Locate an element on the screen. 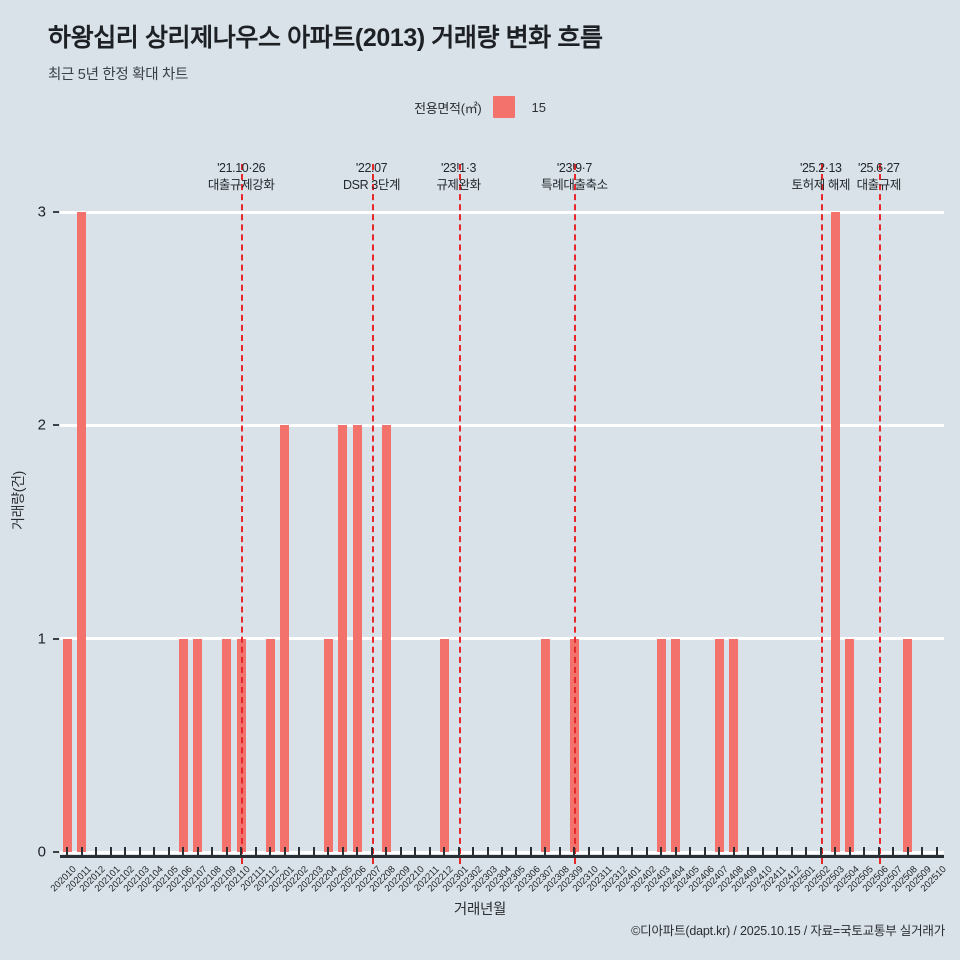 This screenshot has width=960, height=960. event-name-text: 규제완화 is located at coordinates (458, 185).